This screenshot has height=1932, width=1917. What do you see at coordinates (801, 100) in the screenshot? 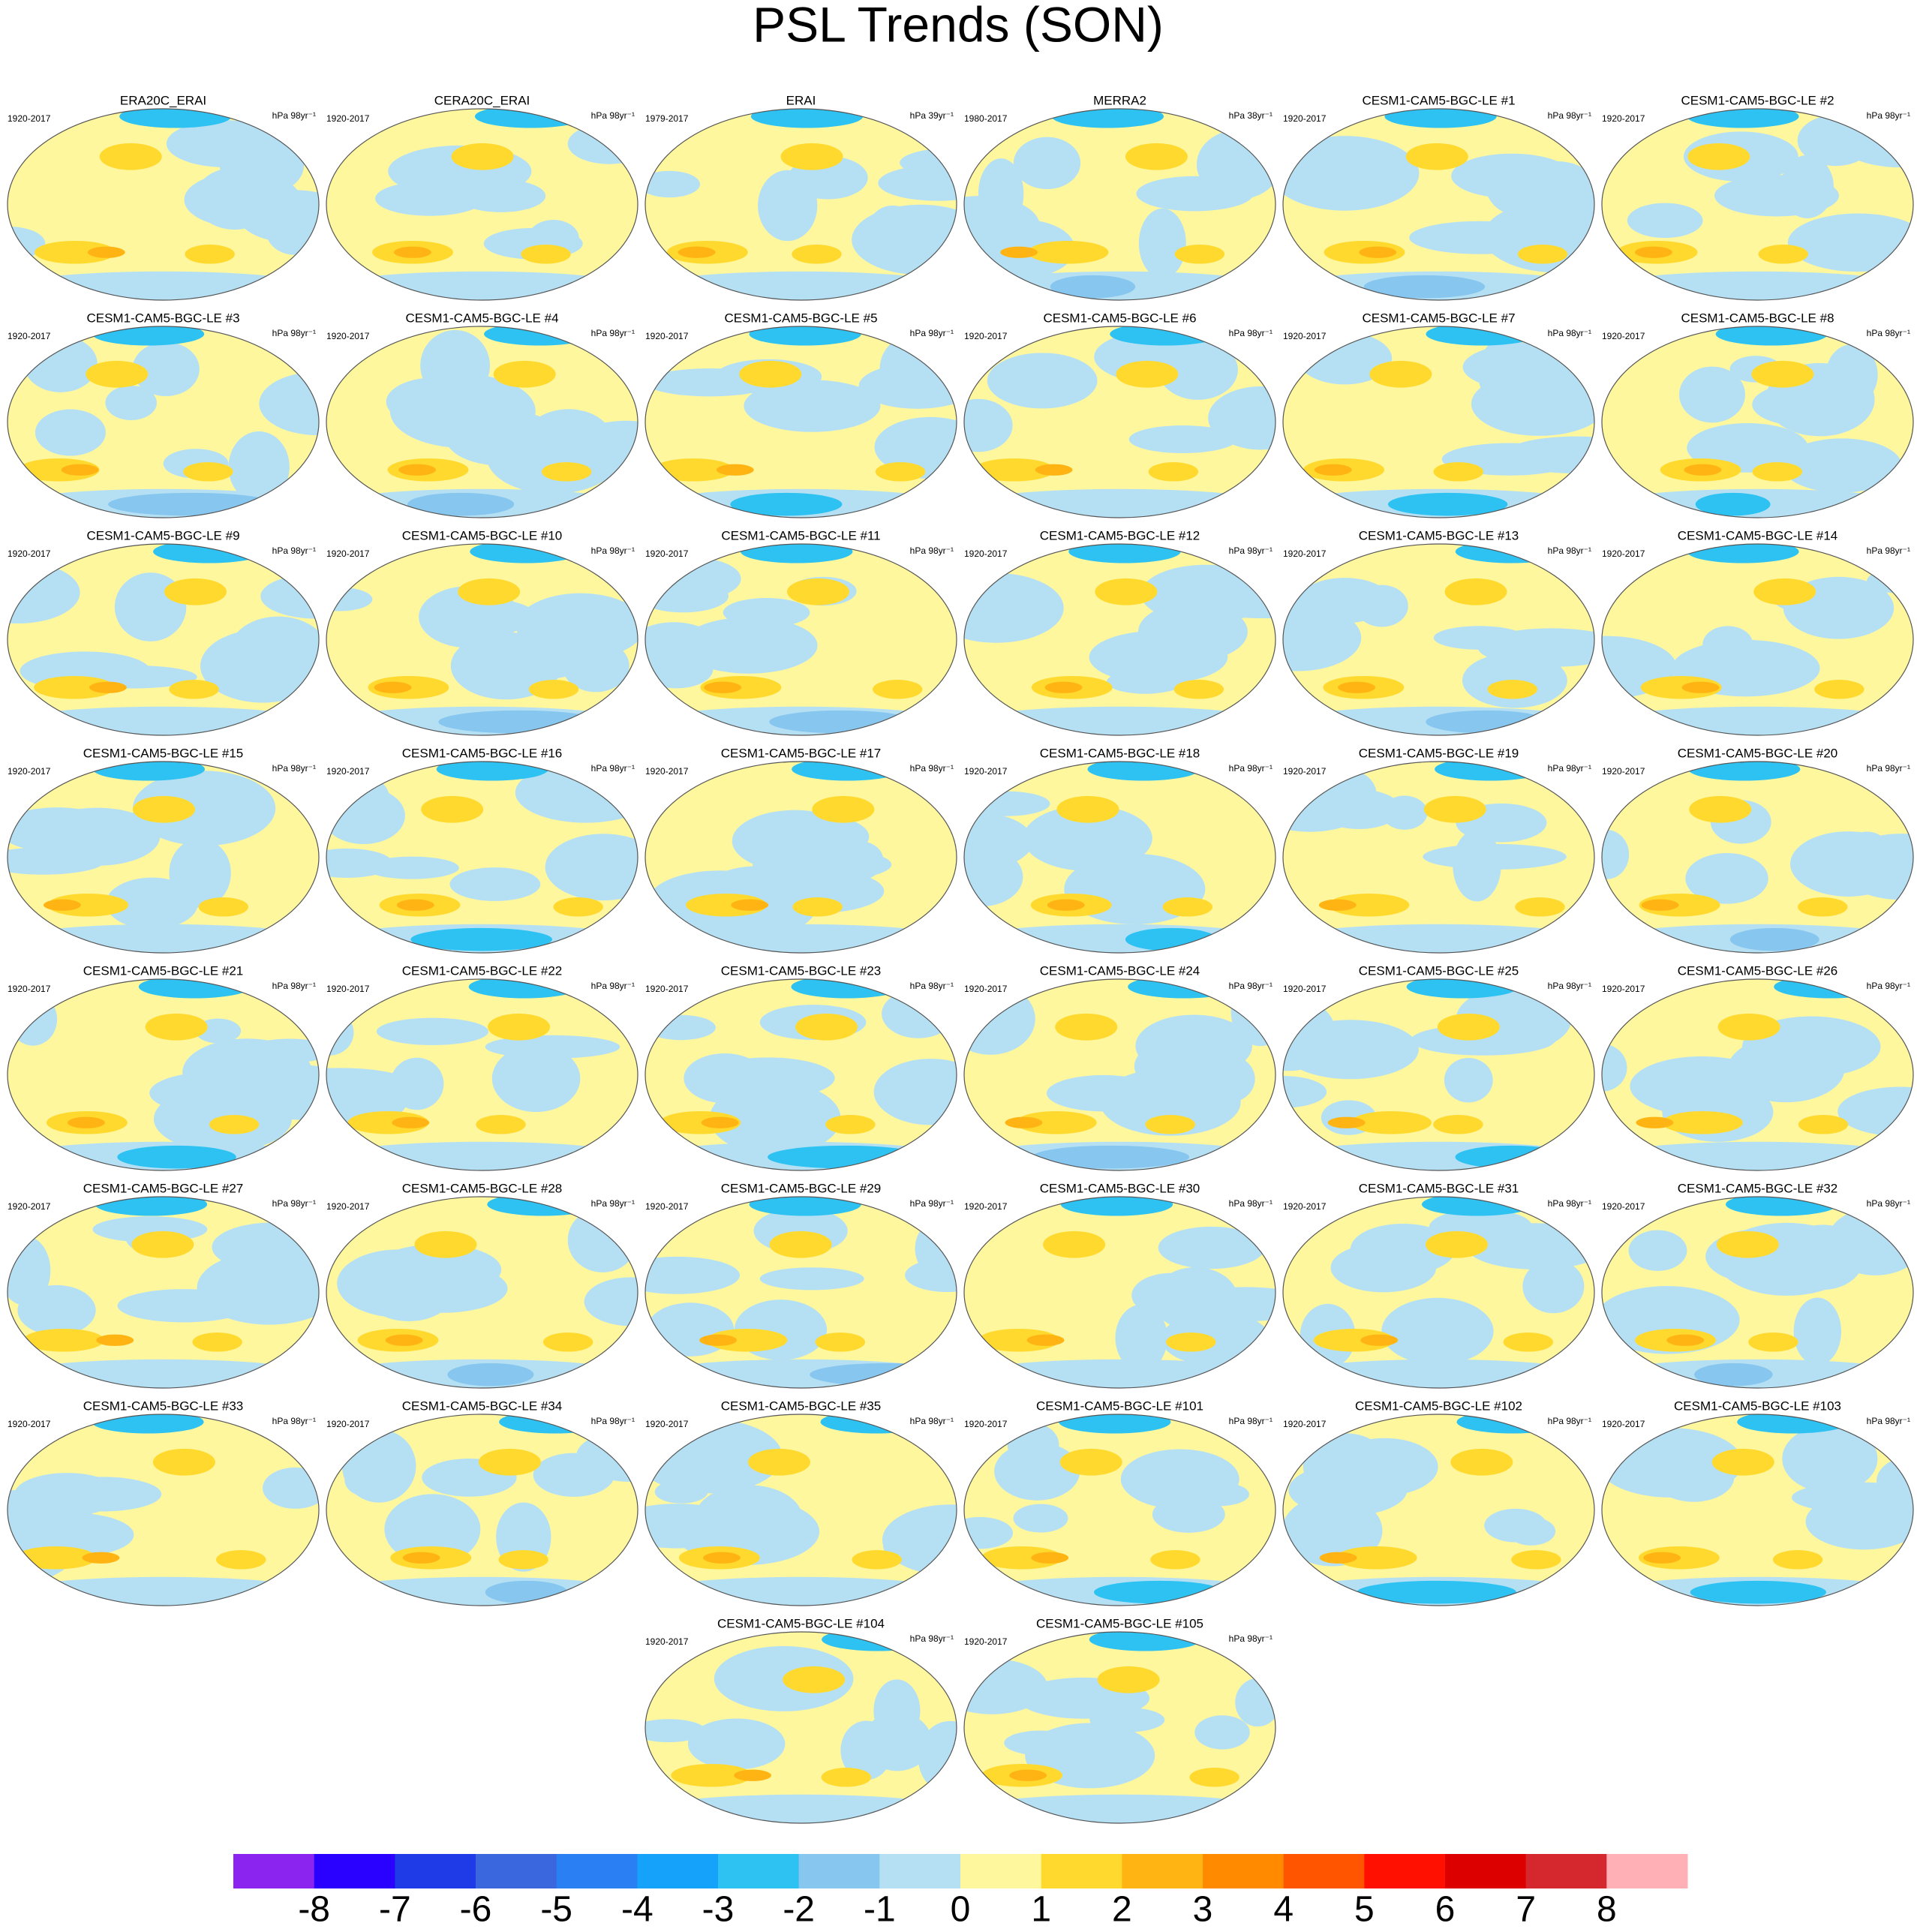
I see `panel-title: ERAI` at bounding box center [801, 100].